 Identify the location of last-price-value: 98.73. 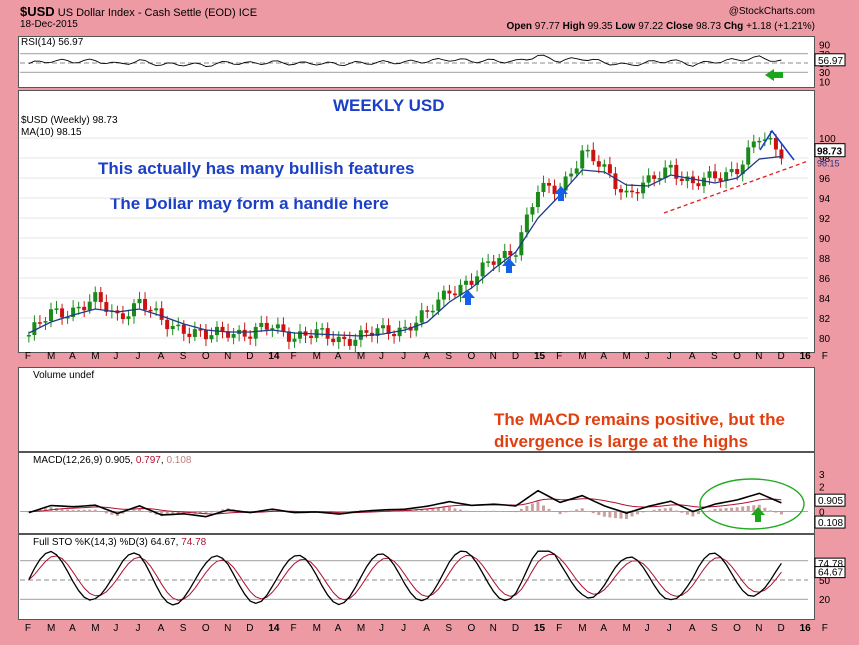
(829, 152).